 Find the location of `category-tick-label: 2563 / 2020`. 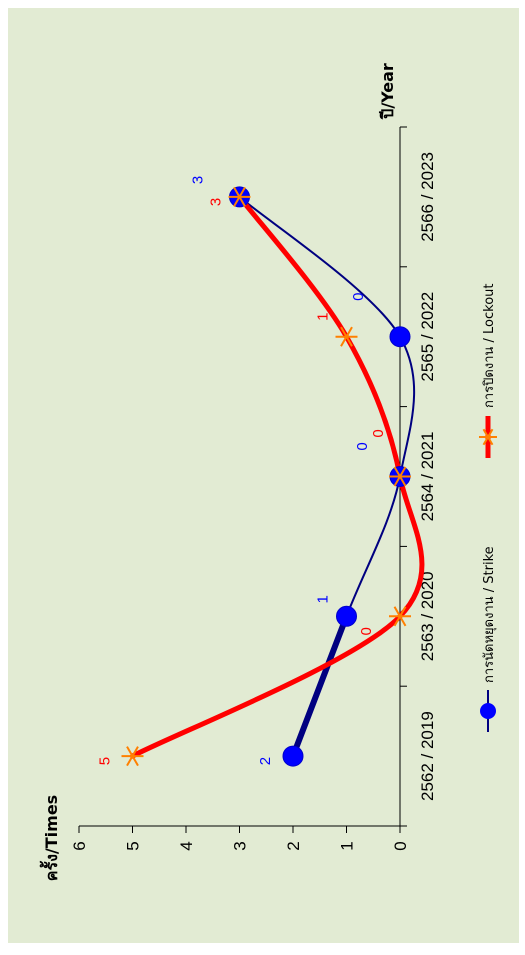

category-tick-label: 2563 / 2020 is located at coordinates (427, 616).